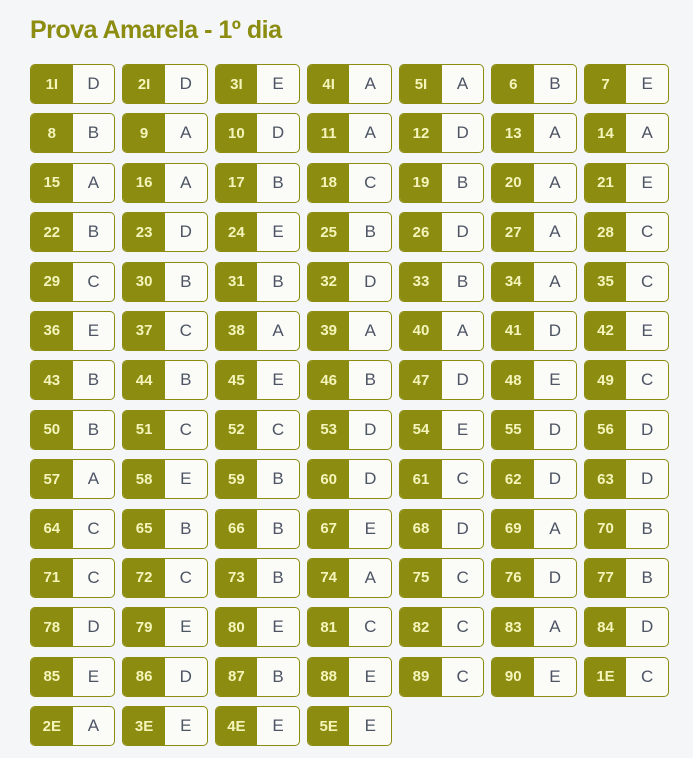  I want to click on answer-cell: 37 C, so click(165, 330).